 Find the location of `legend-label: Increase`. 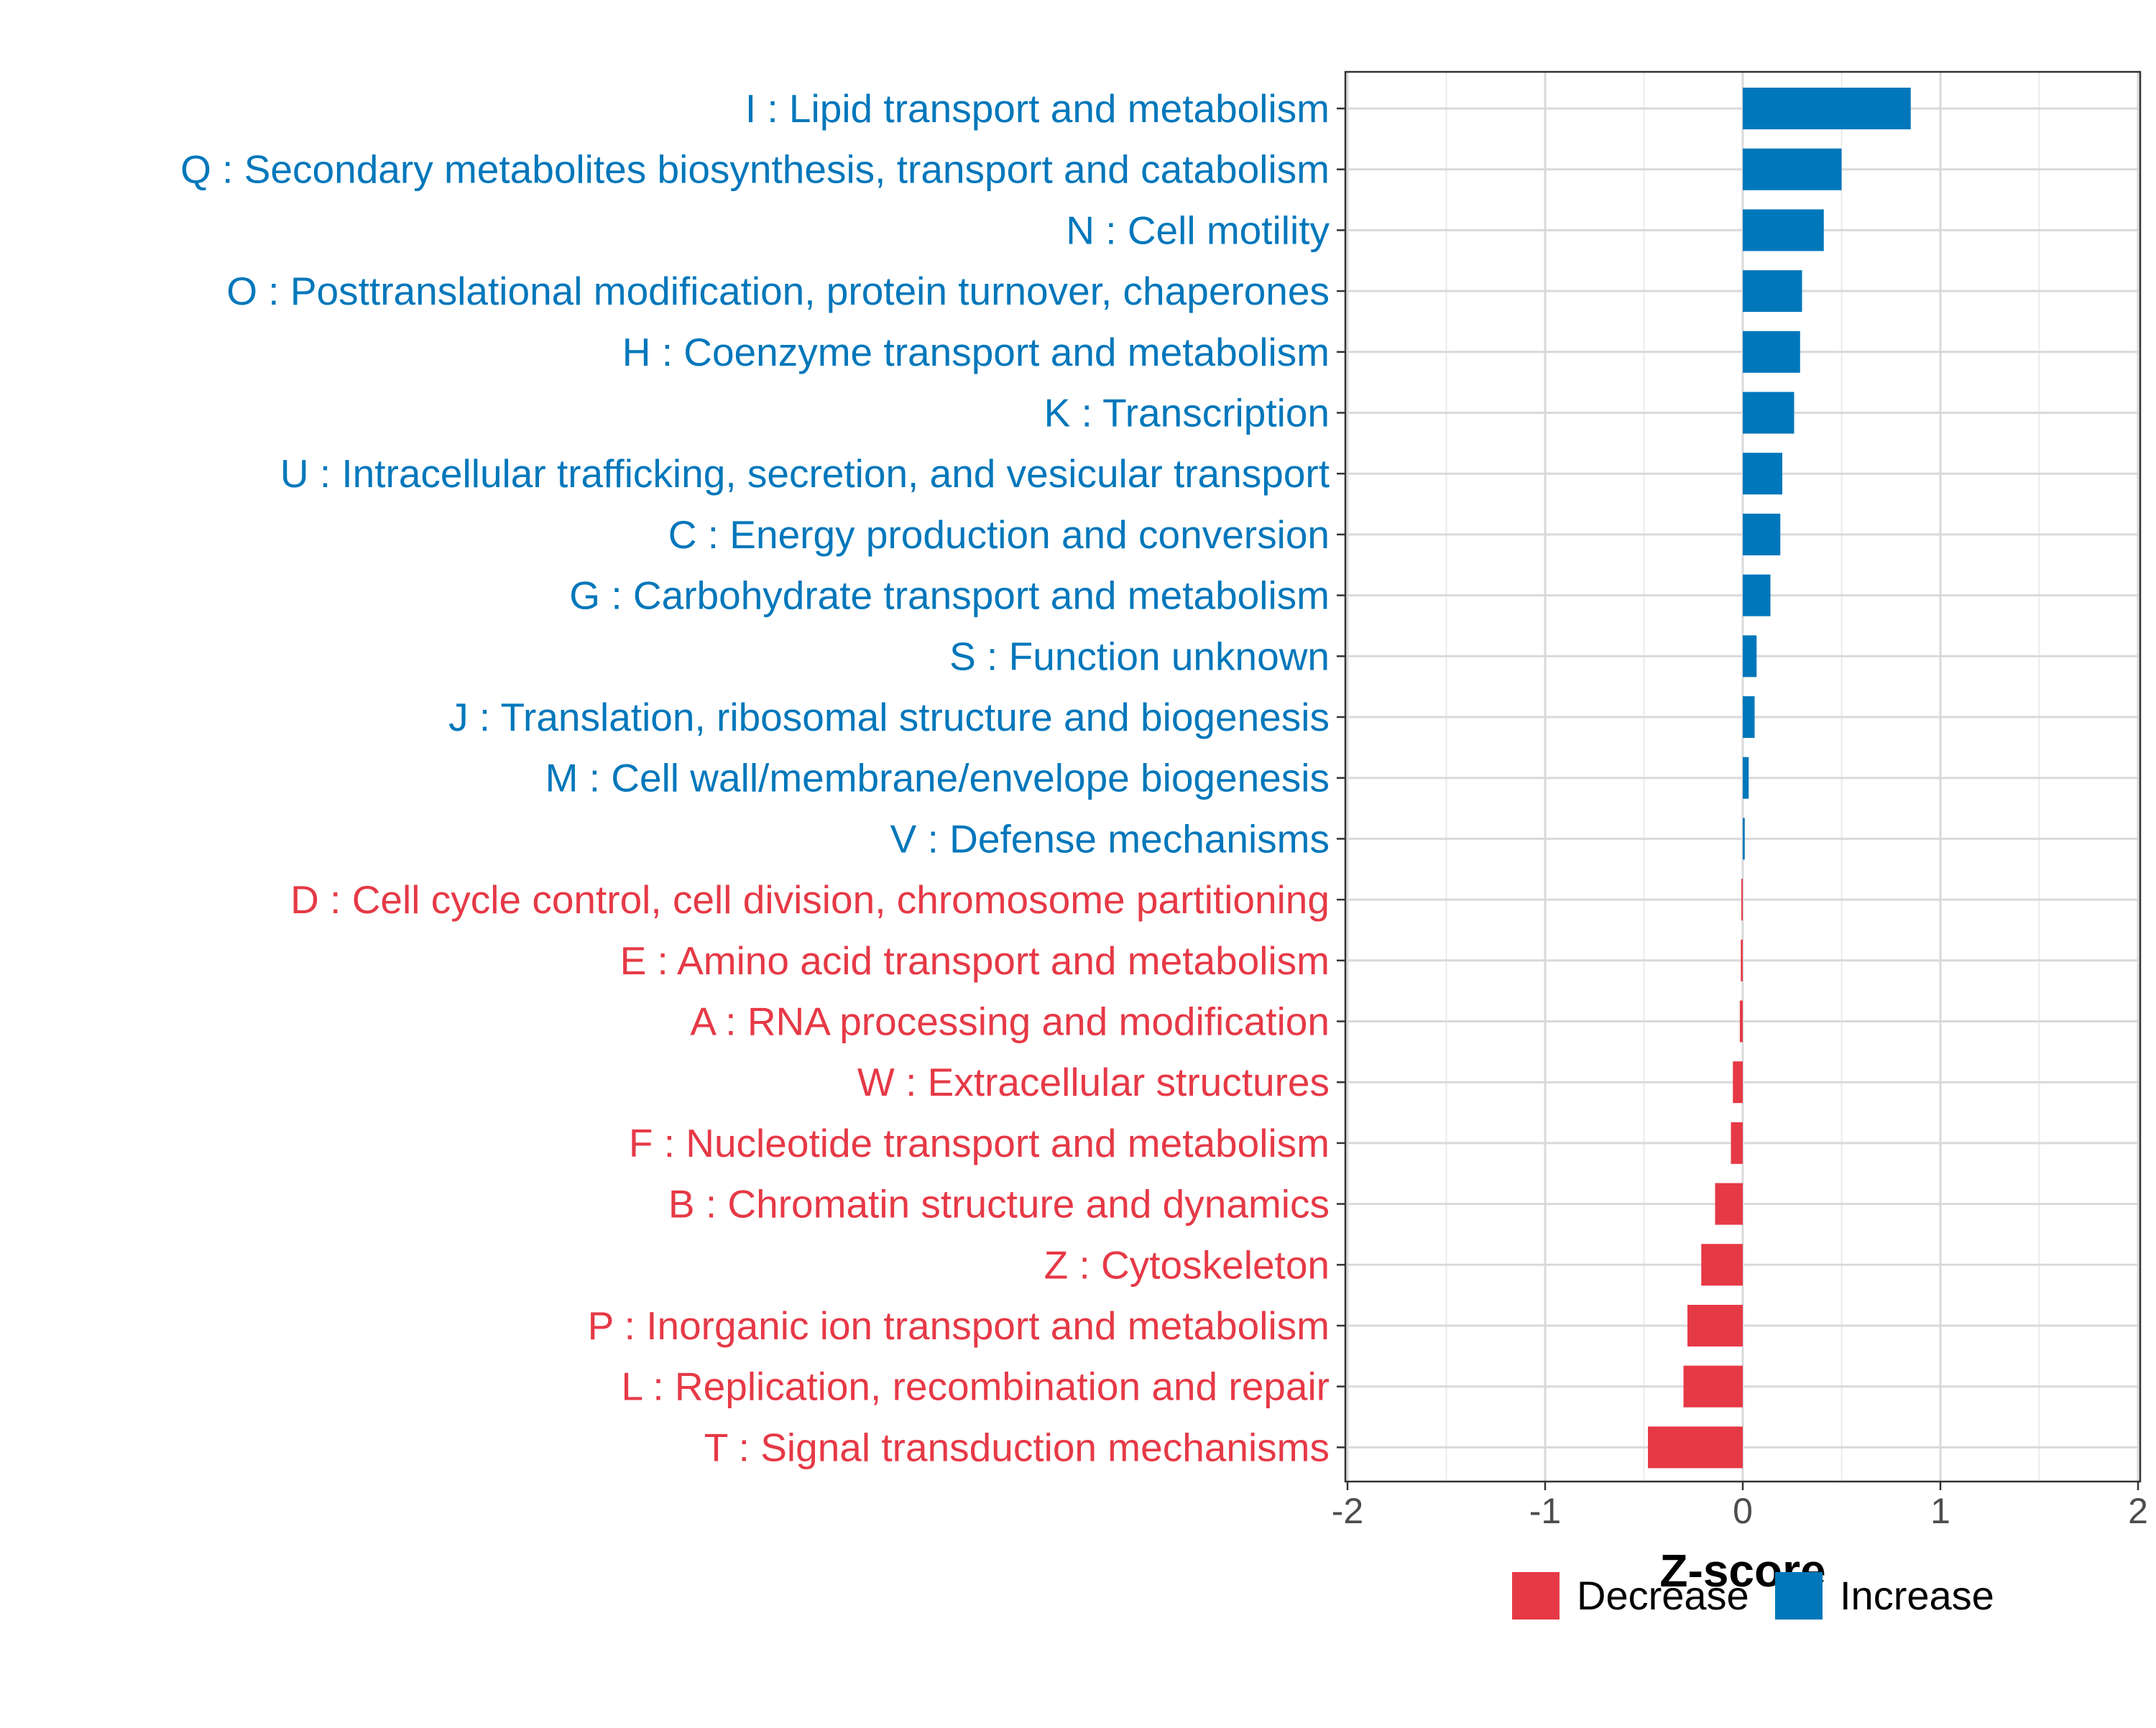

legend-label: Increase is located at coordinates (1917, 1596).